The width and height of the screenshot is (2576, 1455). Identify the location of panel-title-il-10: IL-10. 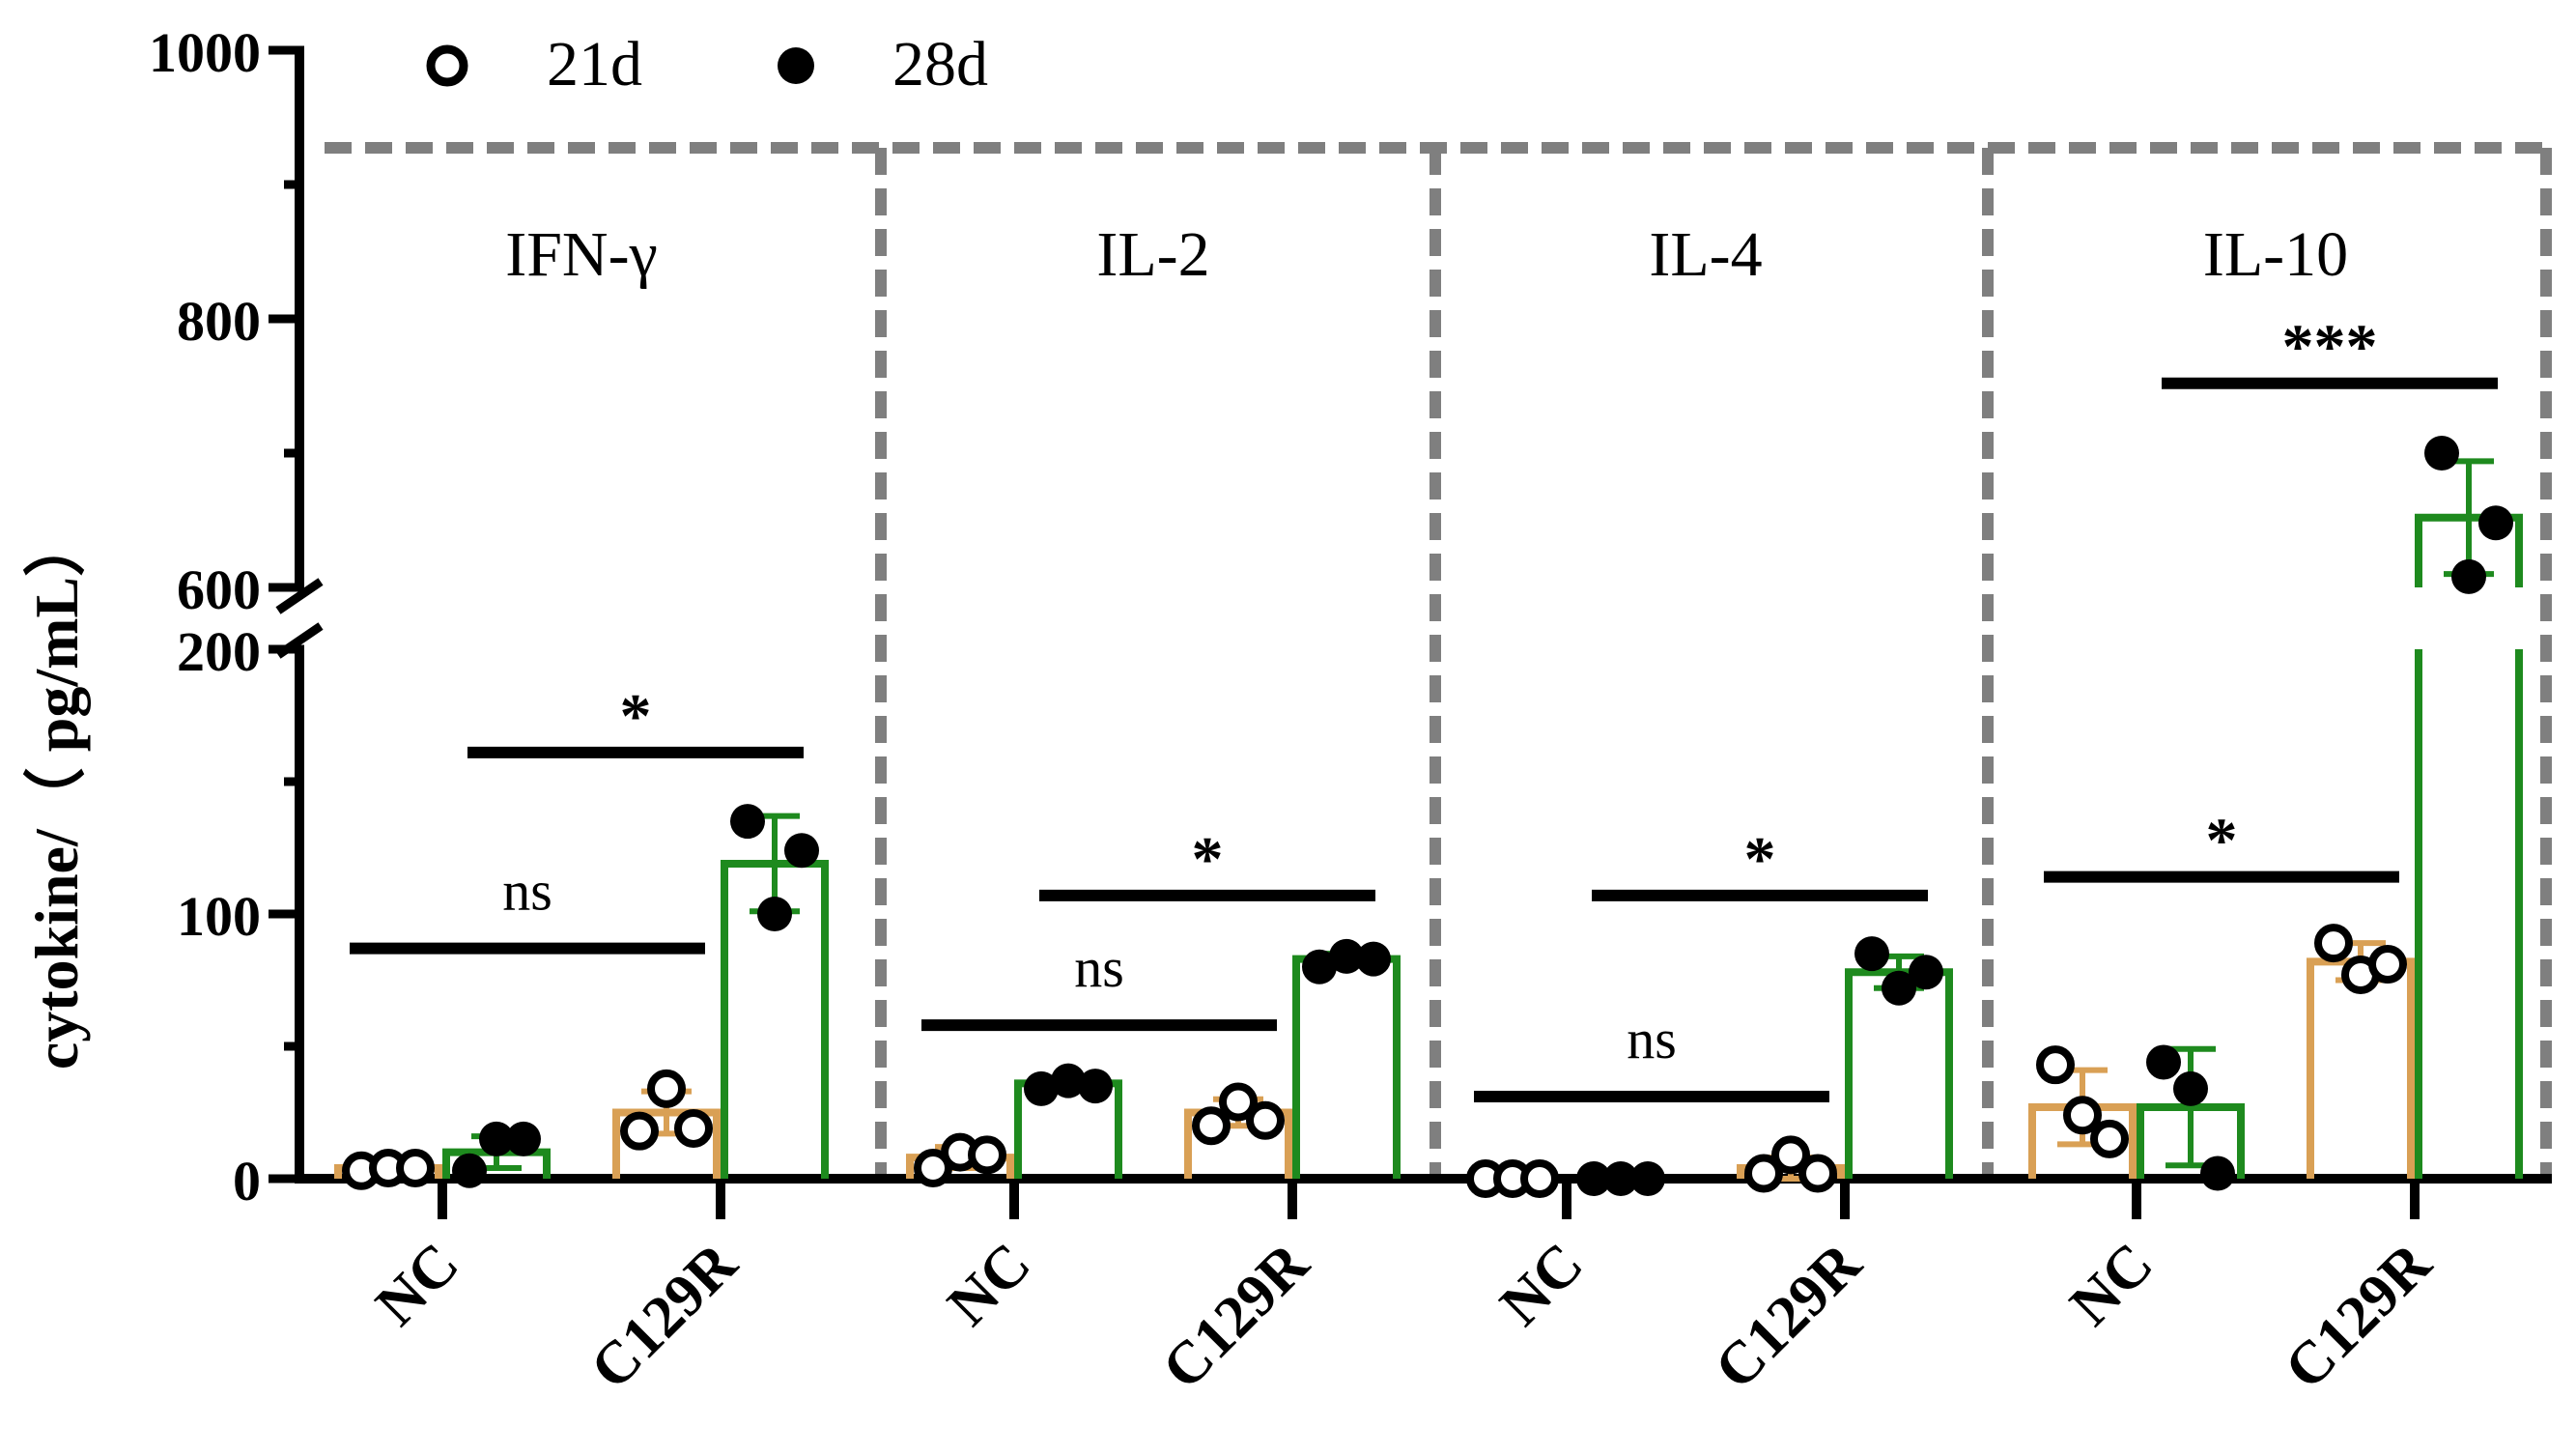
(2275, 255).